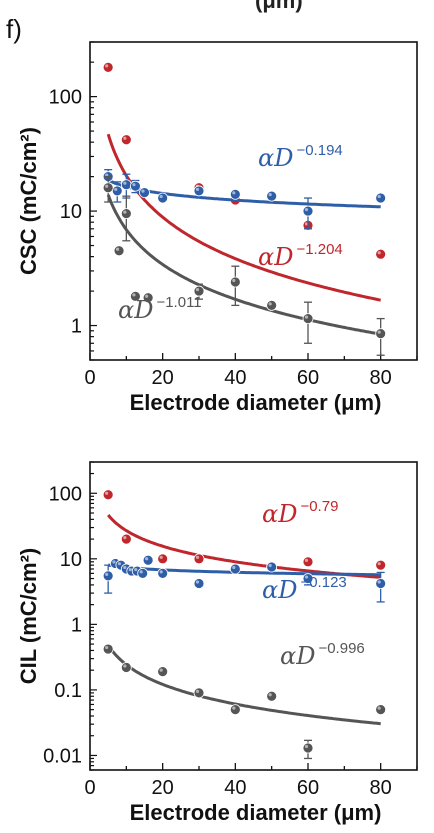  Describe the element at coordinates (275, 158) in the screenshot. I see `fit-equation-base: αD` at that location.